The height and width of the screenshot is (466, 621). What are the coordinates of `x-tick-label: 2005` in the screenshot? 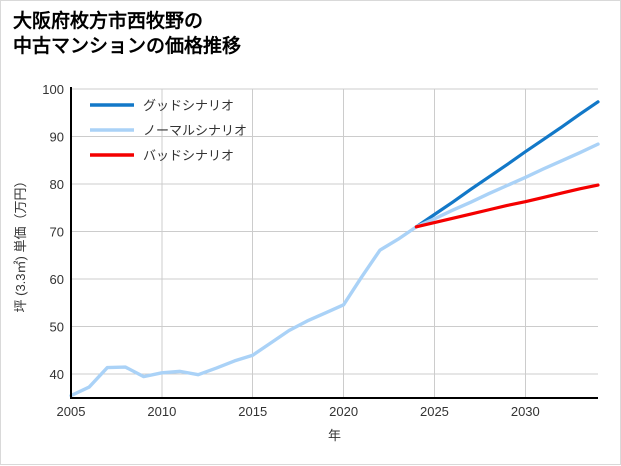 It's located at (71, 411).